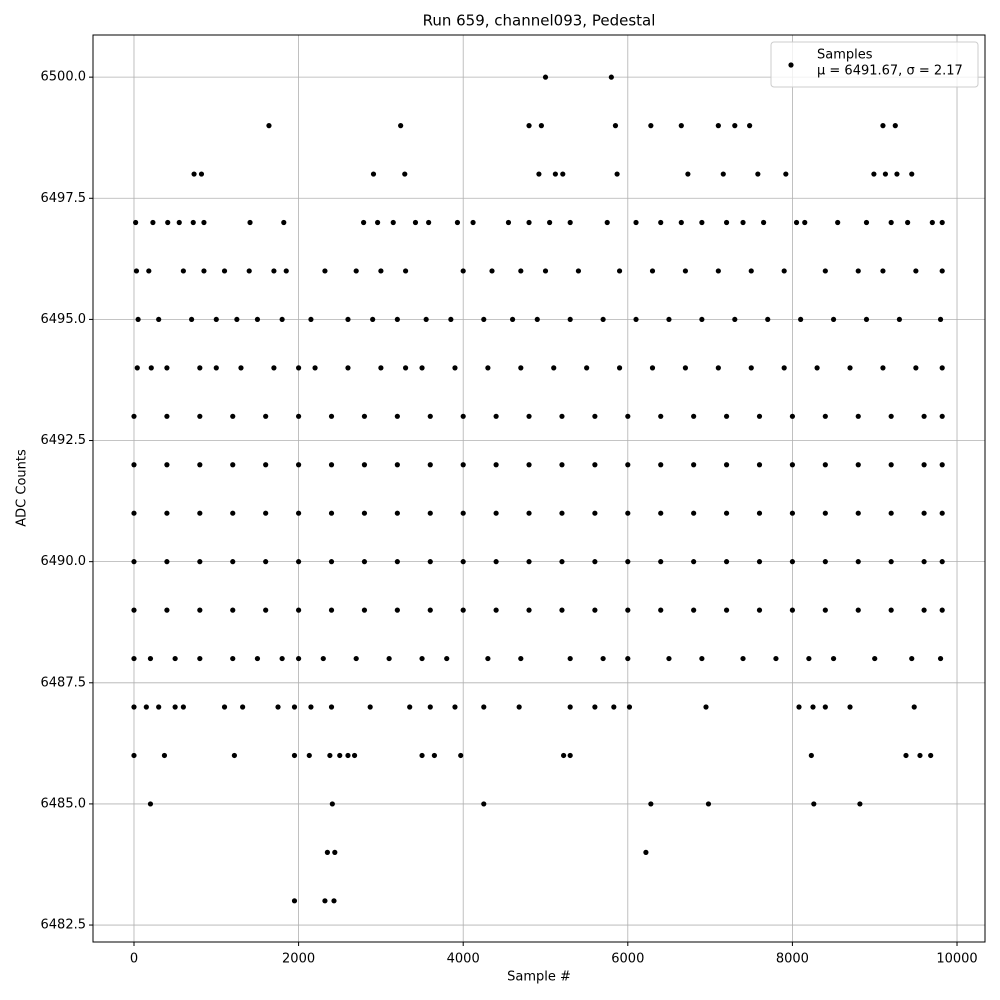 The height and width of the screenshot is (1000, 1000). Describe the element at coordinates (64, 682) in the screenshot. I see `y-tick-label: 6487.5` at that location.